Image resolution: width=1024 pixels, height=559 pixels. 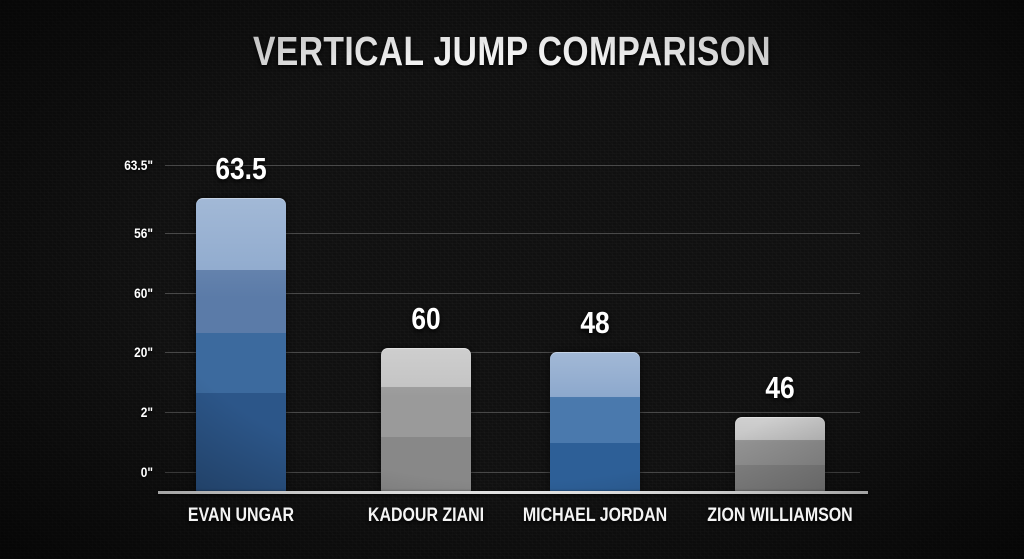 I want to click on y-axis-tick-label: 63.5", so click(x=138, y=165).